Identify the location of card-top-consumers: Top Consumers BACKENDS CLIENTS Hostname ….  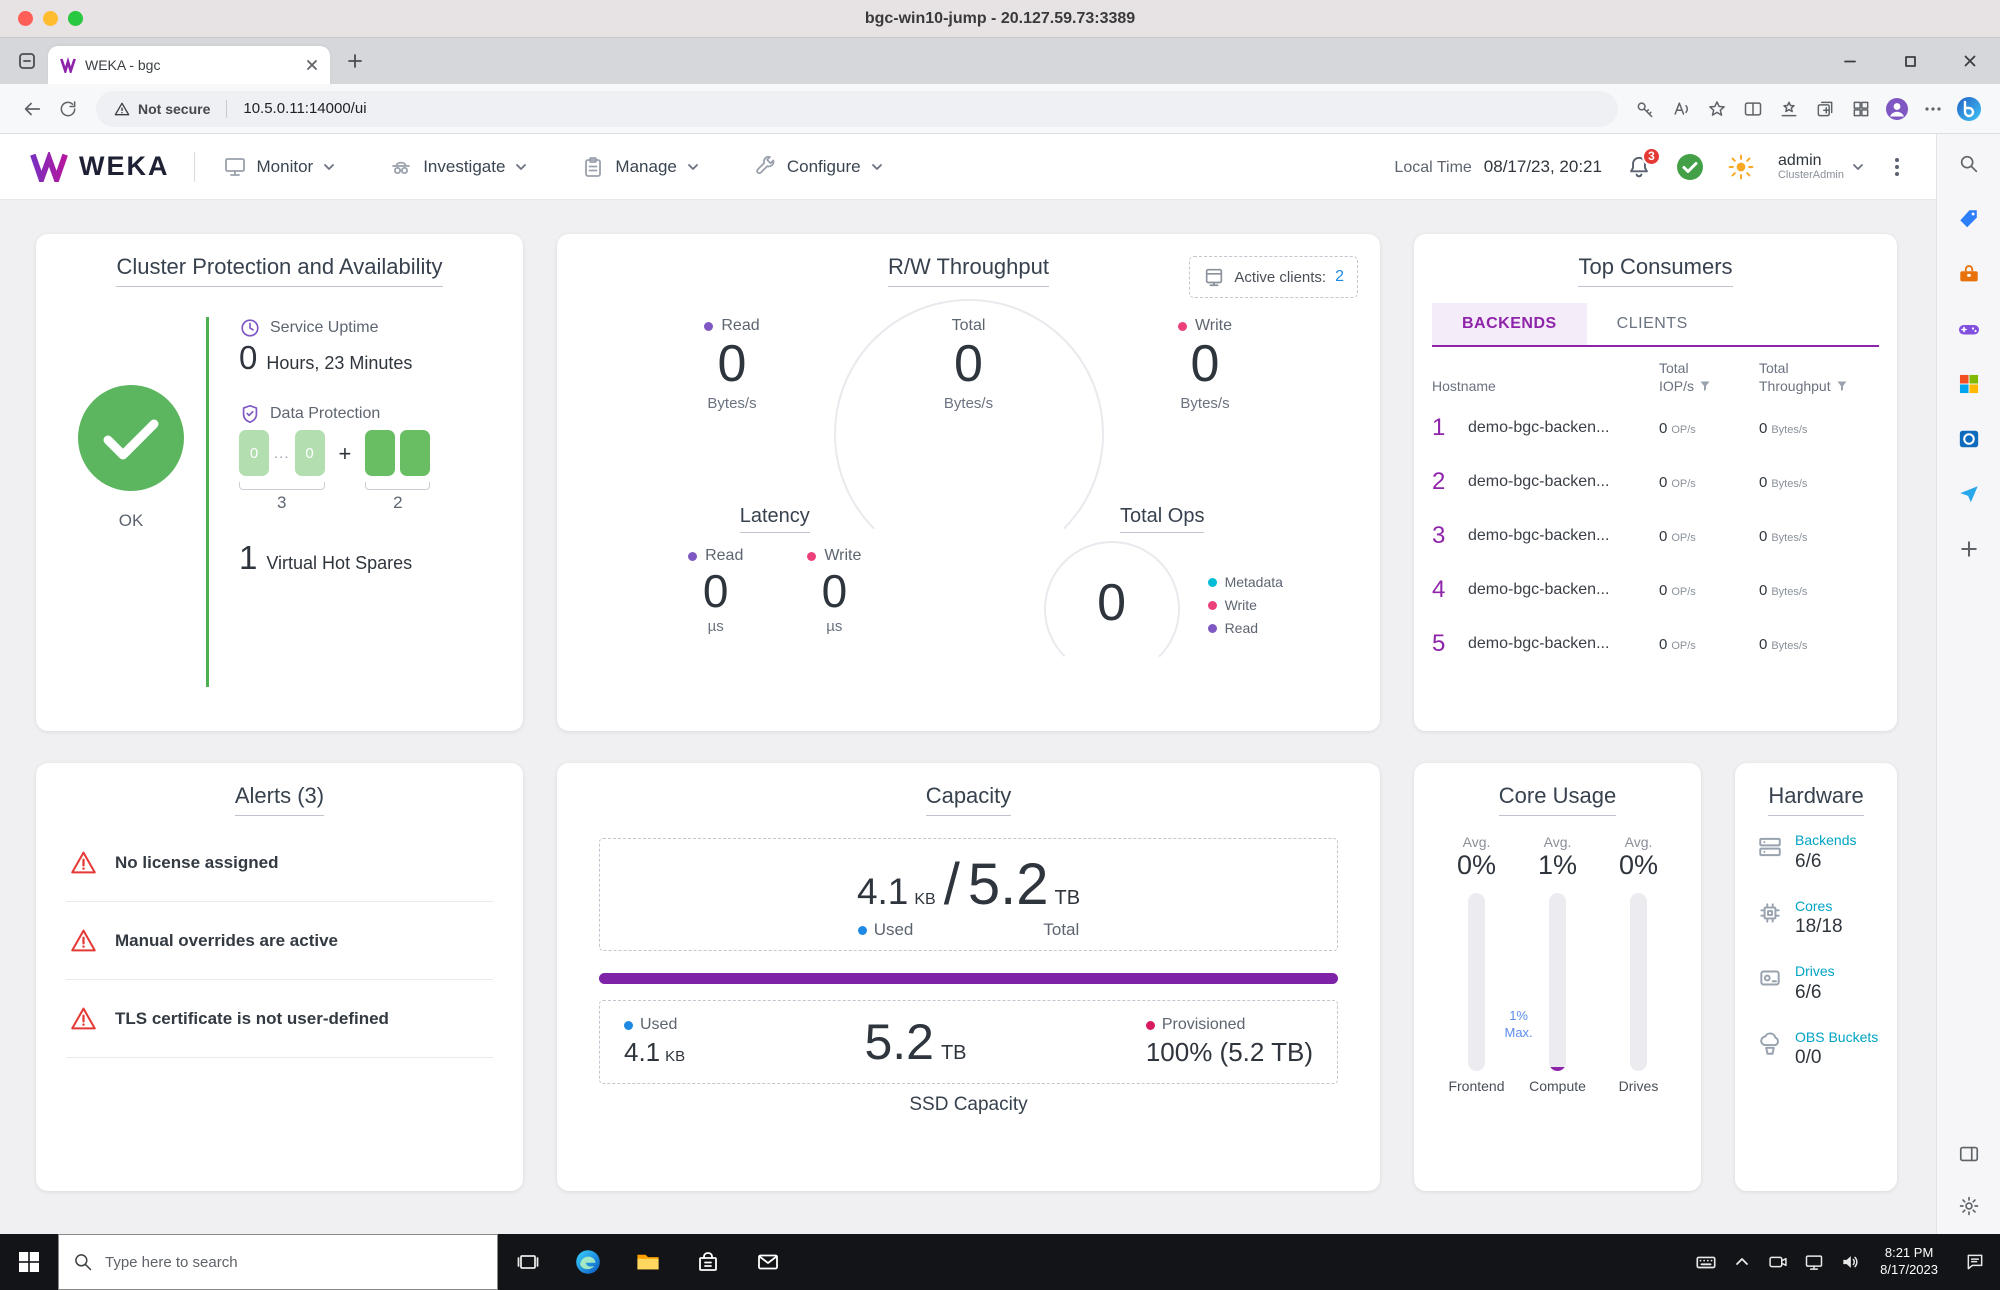
(1655, 482).